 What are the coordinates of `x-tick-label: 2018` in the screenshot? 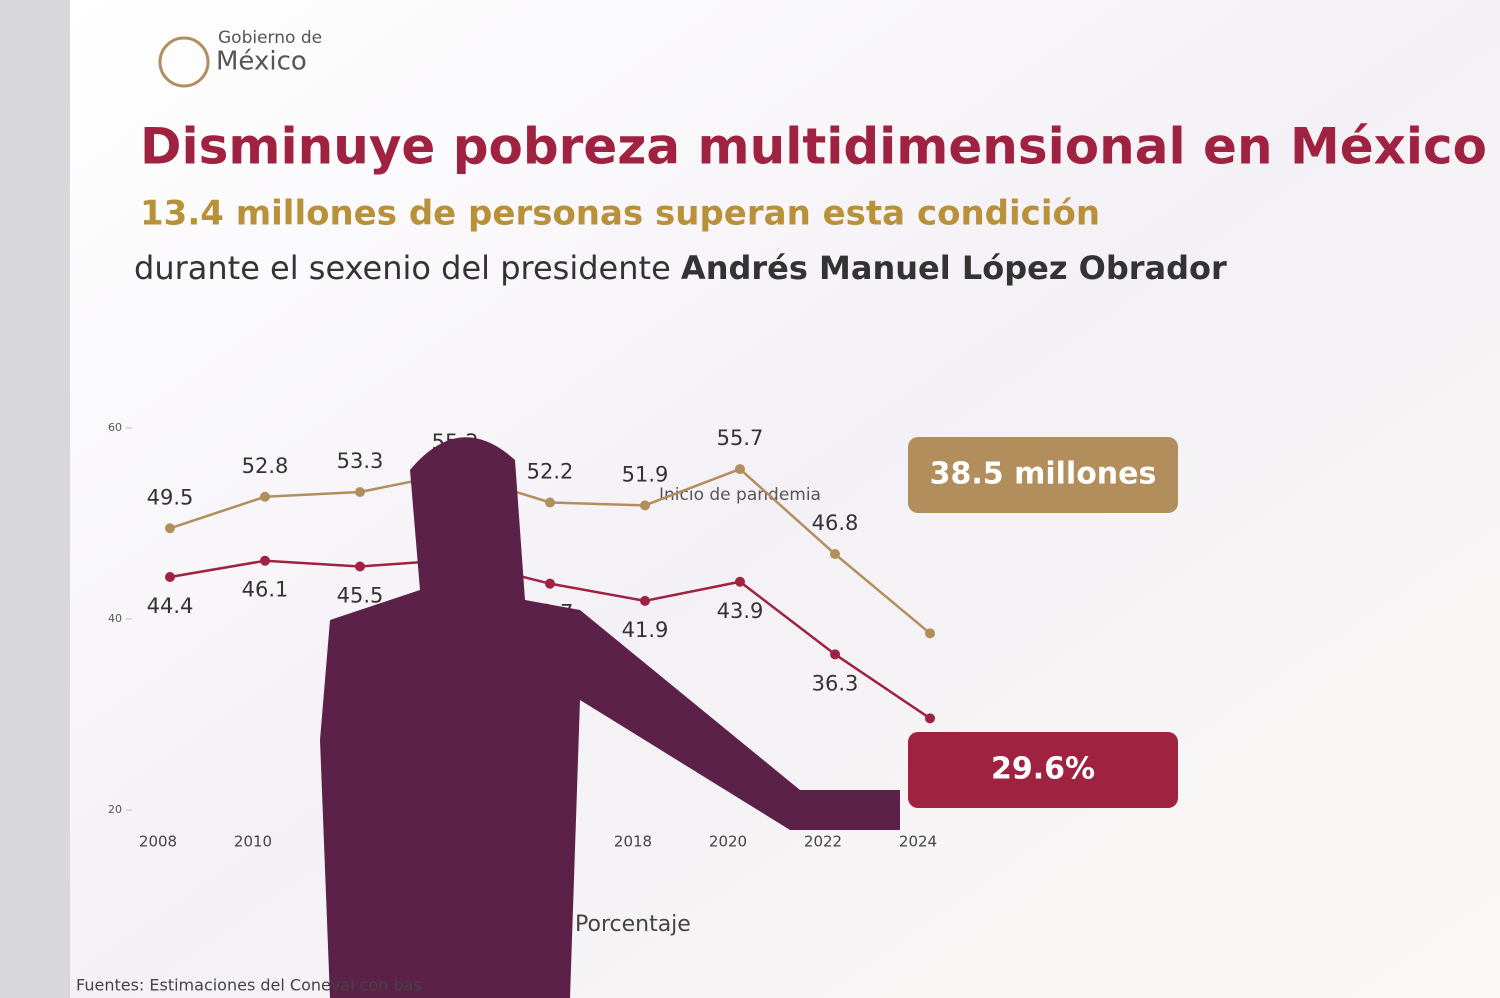 It's located at (633, 842).